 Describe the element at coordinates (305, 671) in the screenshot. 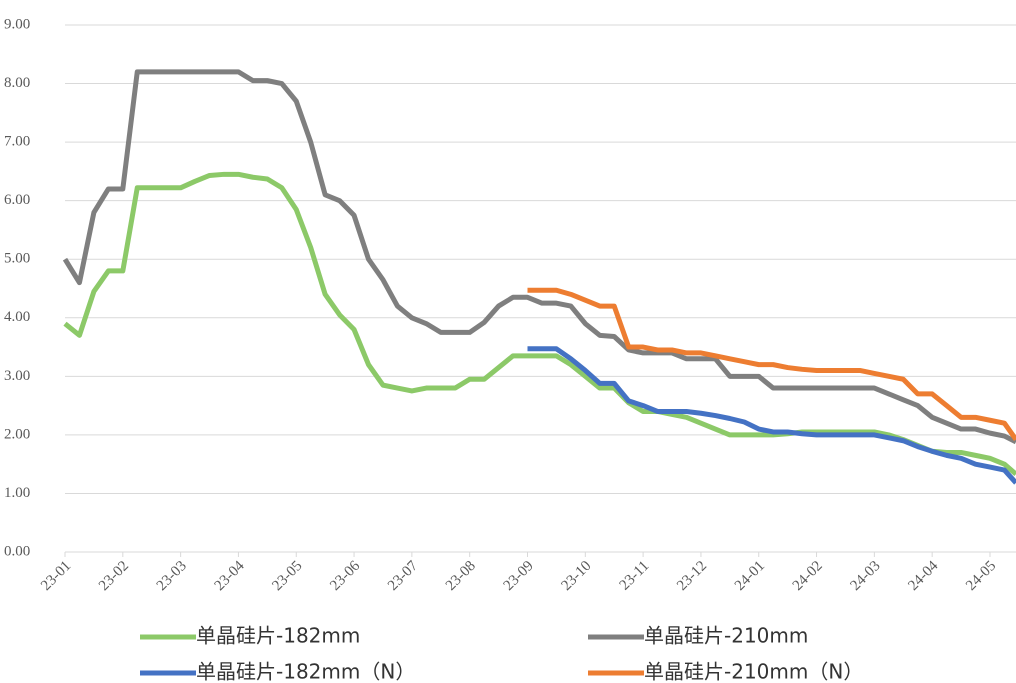

I see `legend-label: 单晶硅片-182mm（N）` at that location.